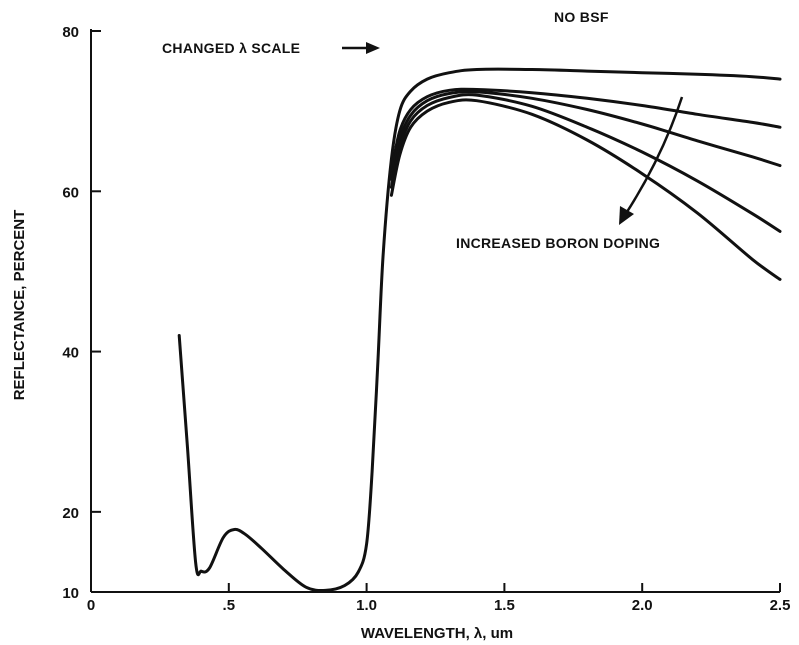 This screenshot has width=799, height=645. What do you see at coordinates (437, 633) in the screenshot?
I see `x-axis-title: WAVELENGTH, λ, um` at bounding box center [437, 633].